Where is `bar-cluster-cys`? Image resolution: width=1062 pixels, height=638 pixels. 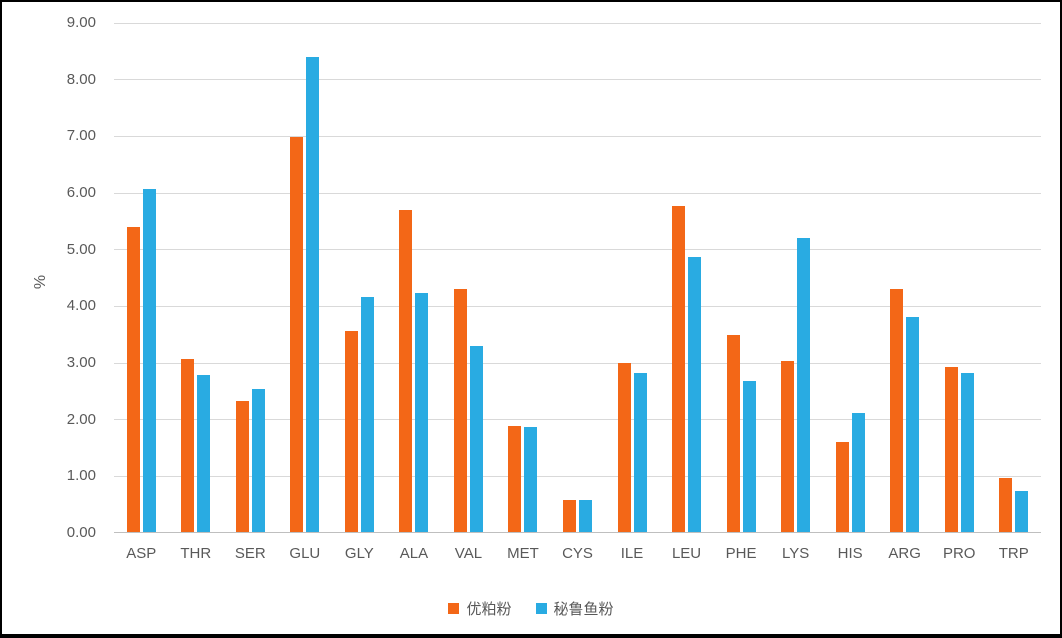 bar-cluster-cys is located at coordinates (577, 277).